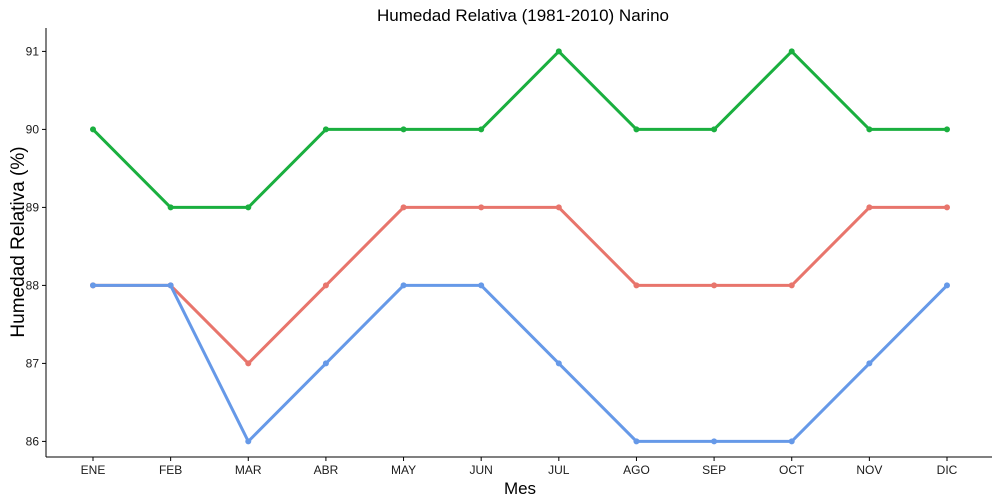 Image resolution: width=1000 pixels, height=500 pixels. What do you see at coordinates (636, 470) in the screenshot?
I see `x-tick-label: AGO` at bounding box center [636, 470].